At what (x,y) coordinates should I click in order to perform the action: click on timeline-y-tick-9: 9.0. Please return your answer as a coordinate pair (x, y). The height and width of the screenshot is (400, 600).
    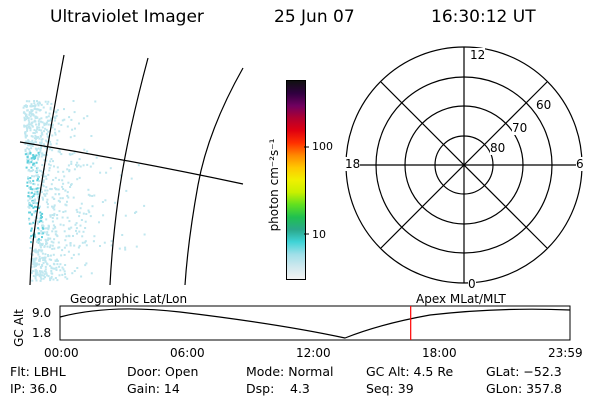
    Looking at the image, I should click on (42, 313).